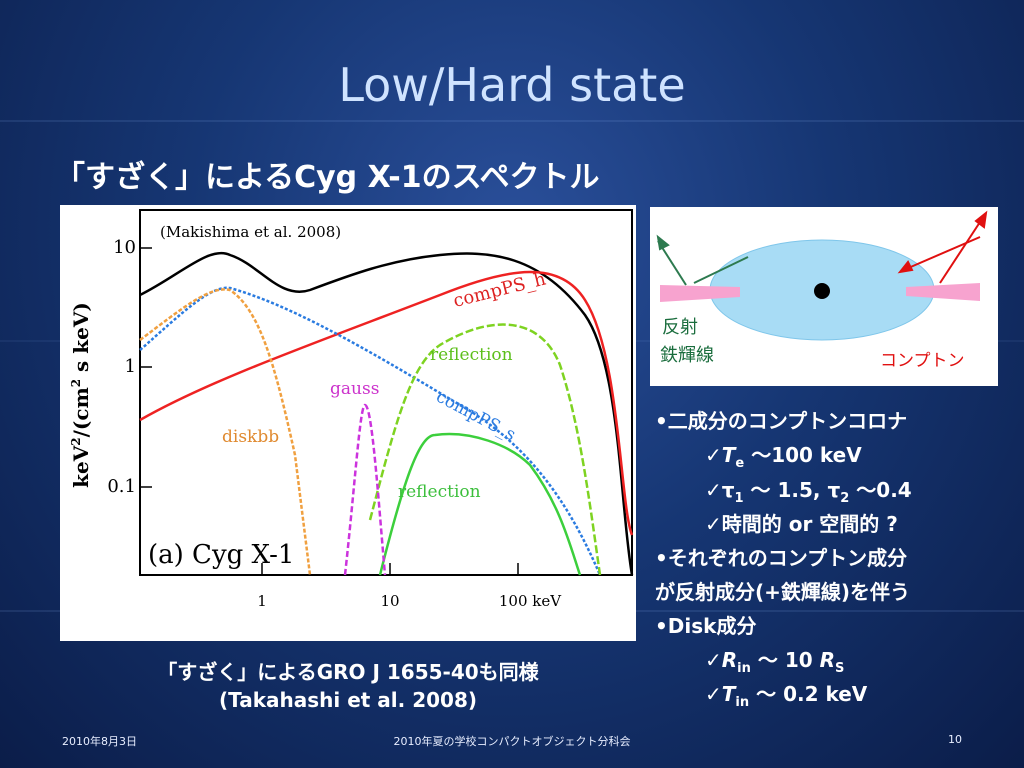  I want to click on bullet: •二成分のコンプトンコロナ, so click(781, 419).